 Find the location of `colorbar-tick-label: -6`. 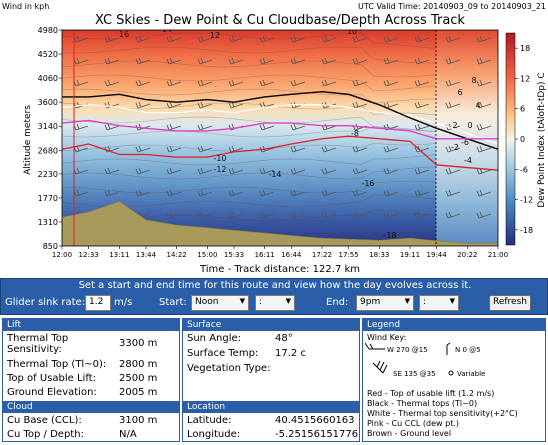

colorbar-tick-label: -6 is located at coordinates (524, 169).